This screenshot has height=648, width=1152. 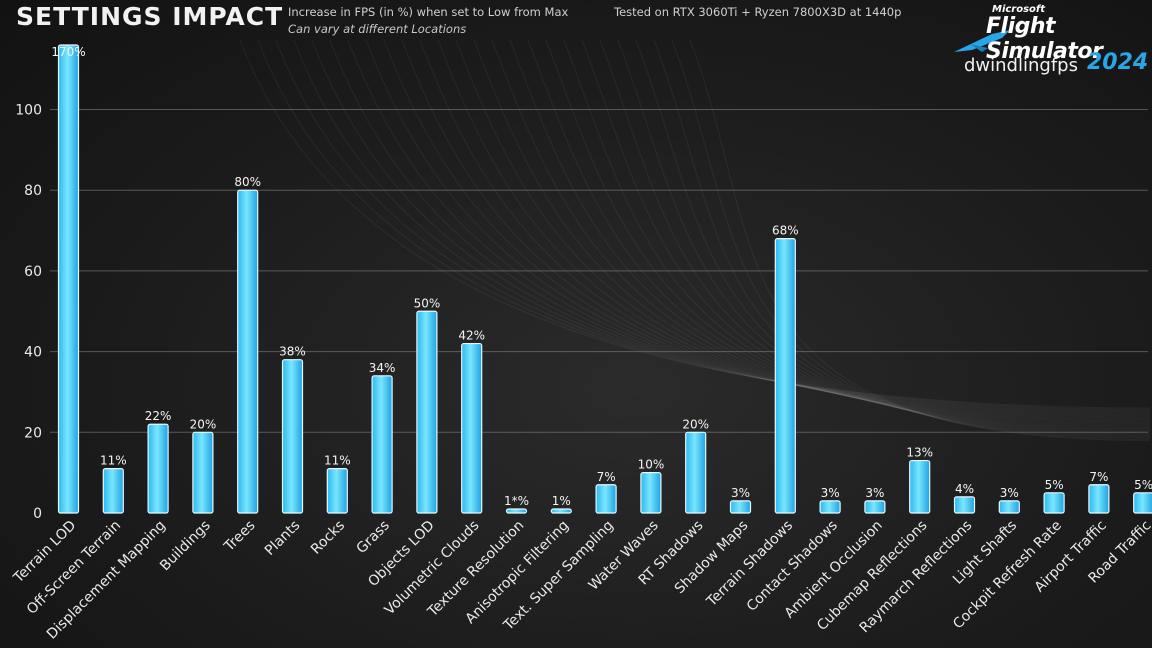 What do you see at coordinates (1118, 62) in the screenshot?
I see `logo-year: 2024` at bounding box center [1118, 62].